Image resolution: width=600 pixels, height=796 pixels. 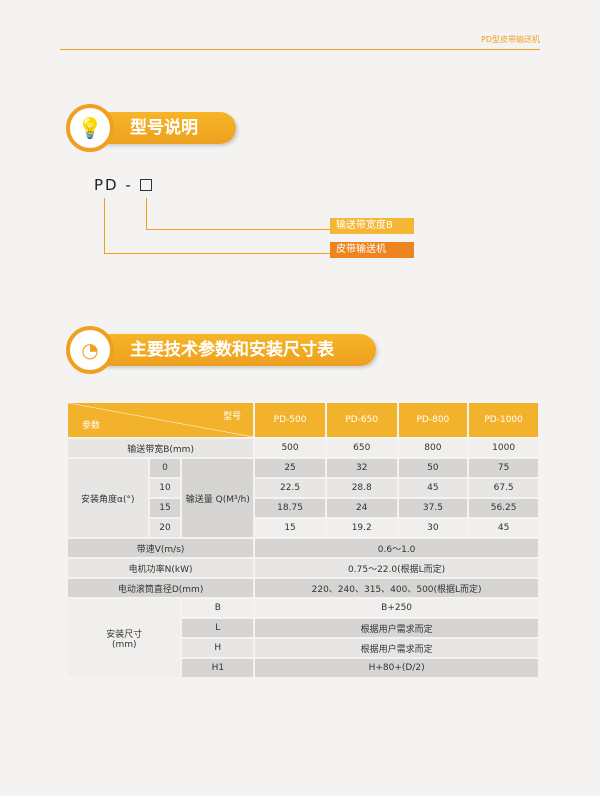 I want to click on section-model: 型号说明 💡, so click(x=151, y=128).